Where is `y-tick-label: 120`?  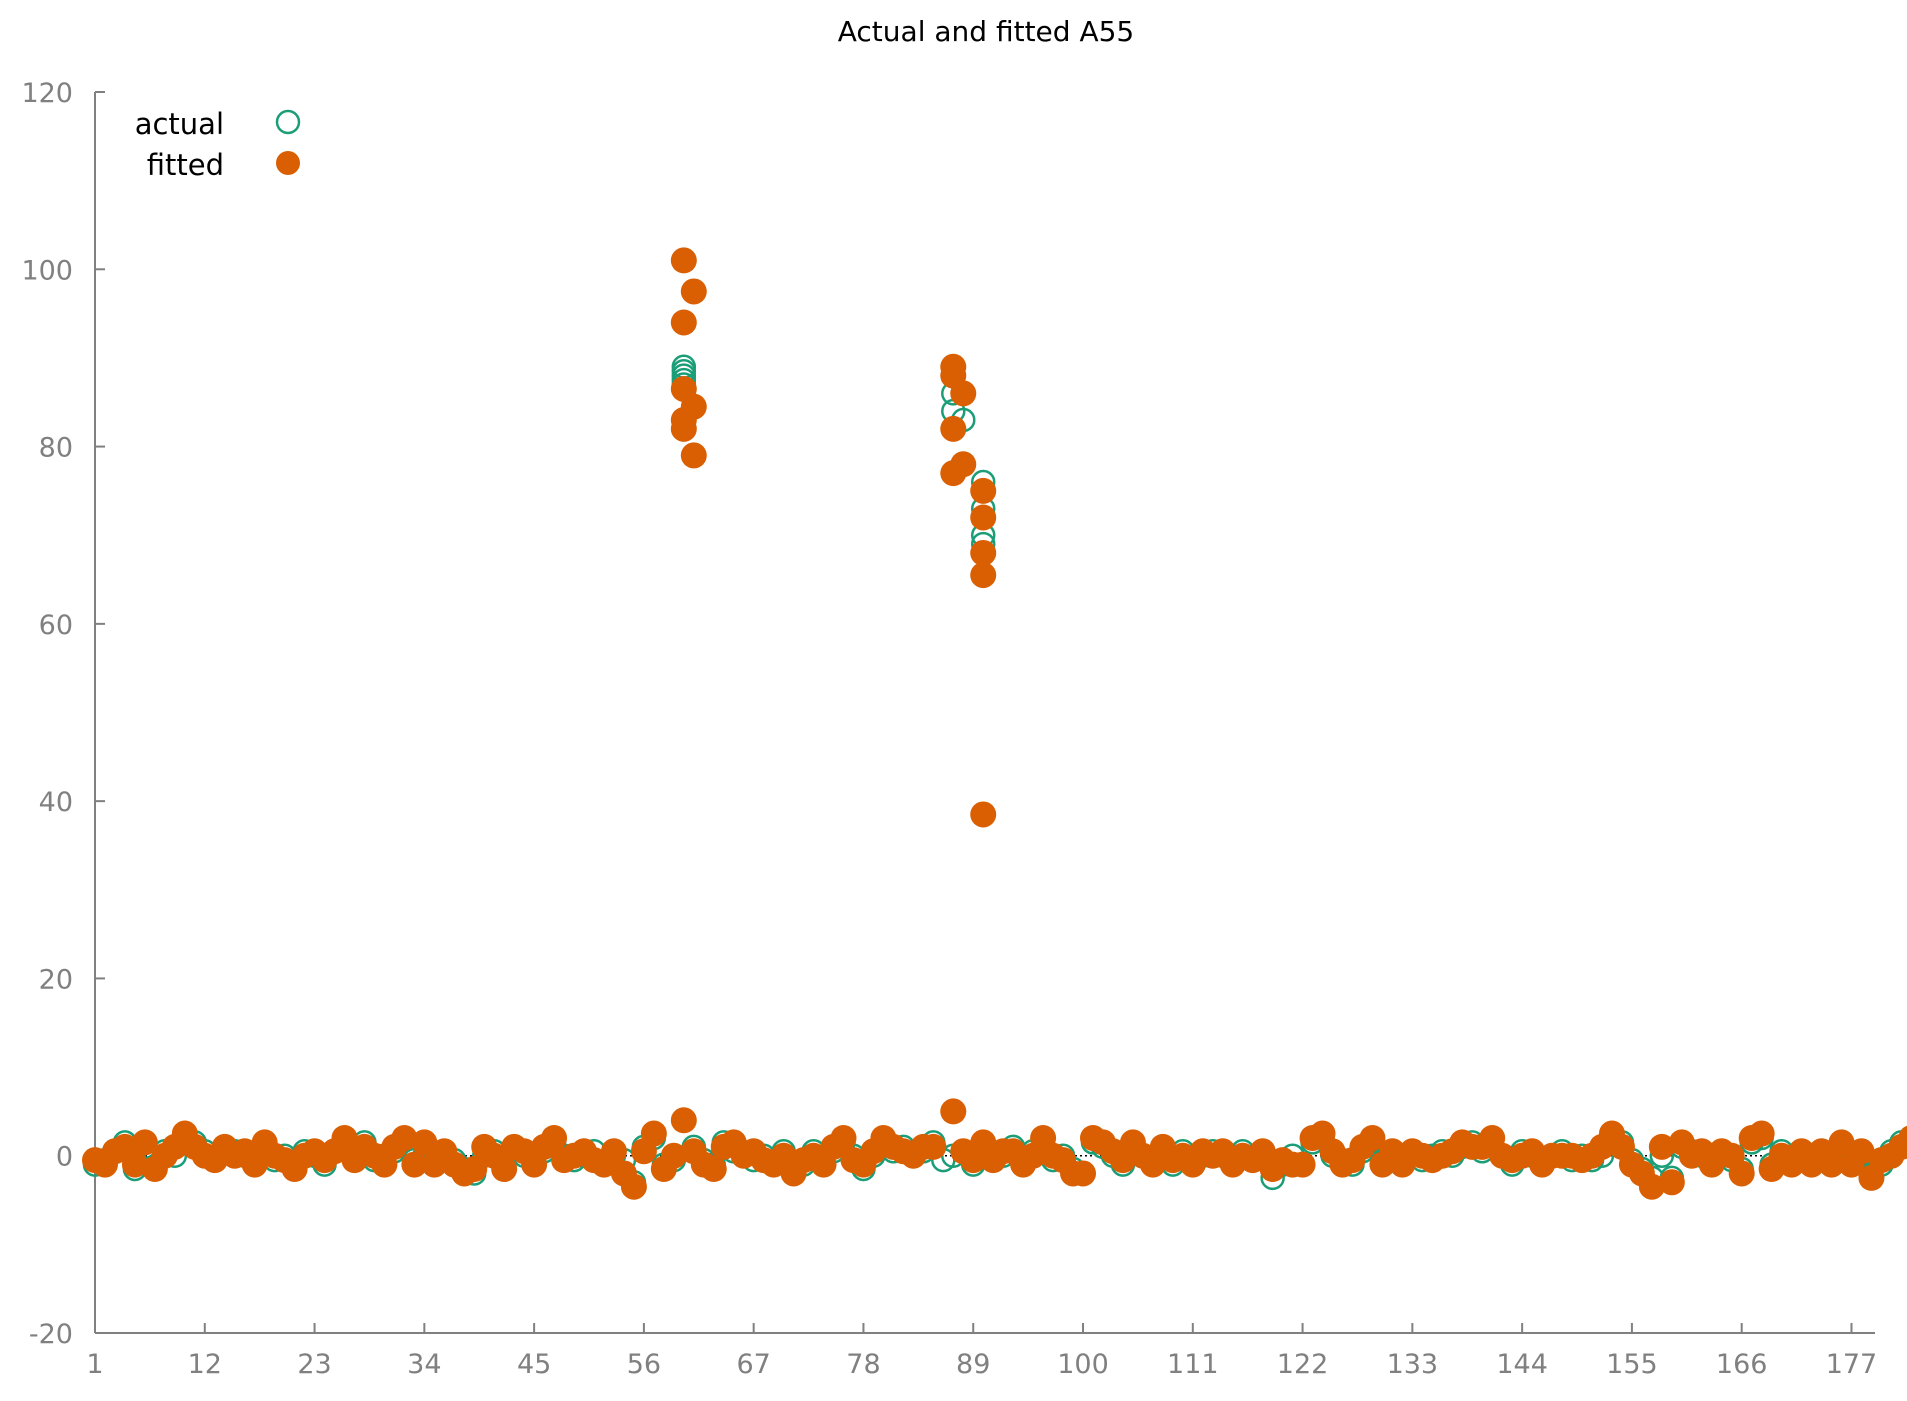 y-tick-label: 120 is located at coordinates (47, 93).